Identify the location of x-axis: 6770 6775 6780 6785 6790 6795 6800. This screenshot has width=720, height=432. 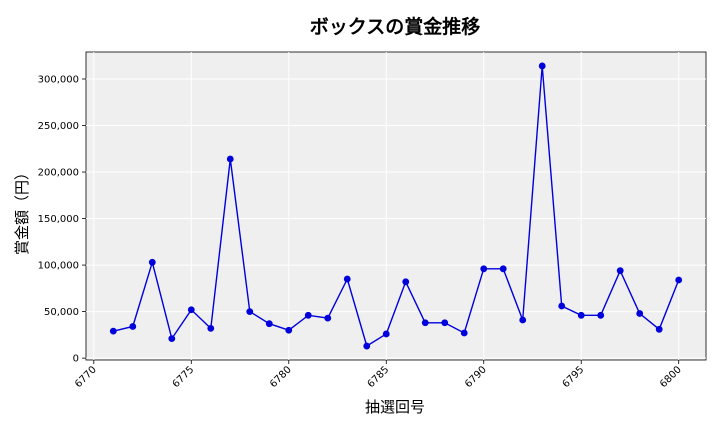
(378, 375).